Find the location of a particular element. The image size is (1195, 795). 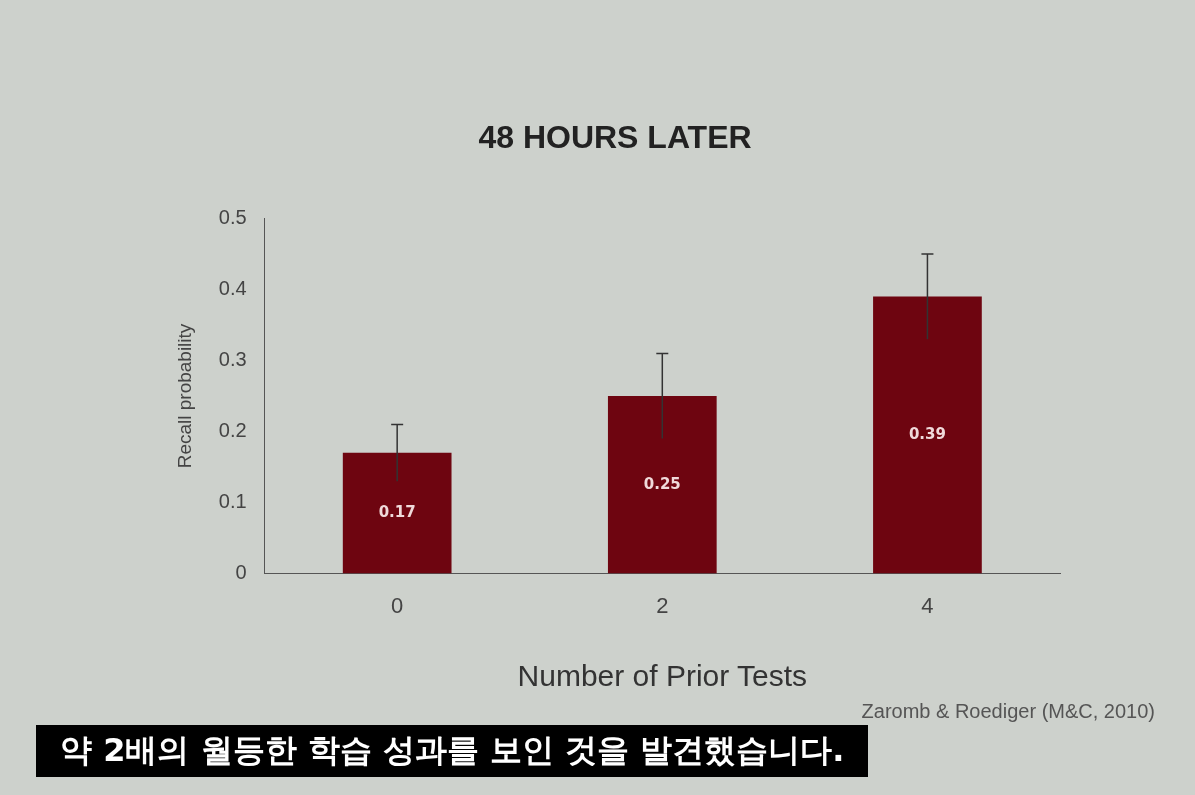

text: Zaromb & Roediger (M&C, 2010) is located at coordinates (1008, 711).